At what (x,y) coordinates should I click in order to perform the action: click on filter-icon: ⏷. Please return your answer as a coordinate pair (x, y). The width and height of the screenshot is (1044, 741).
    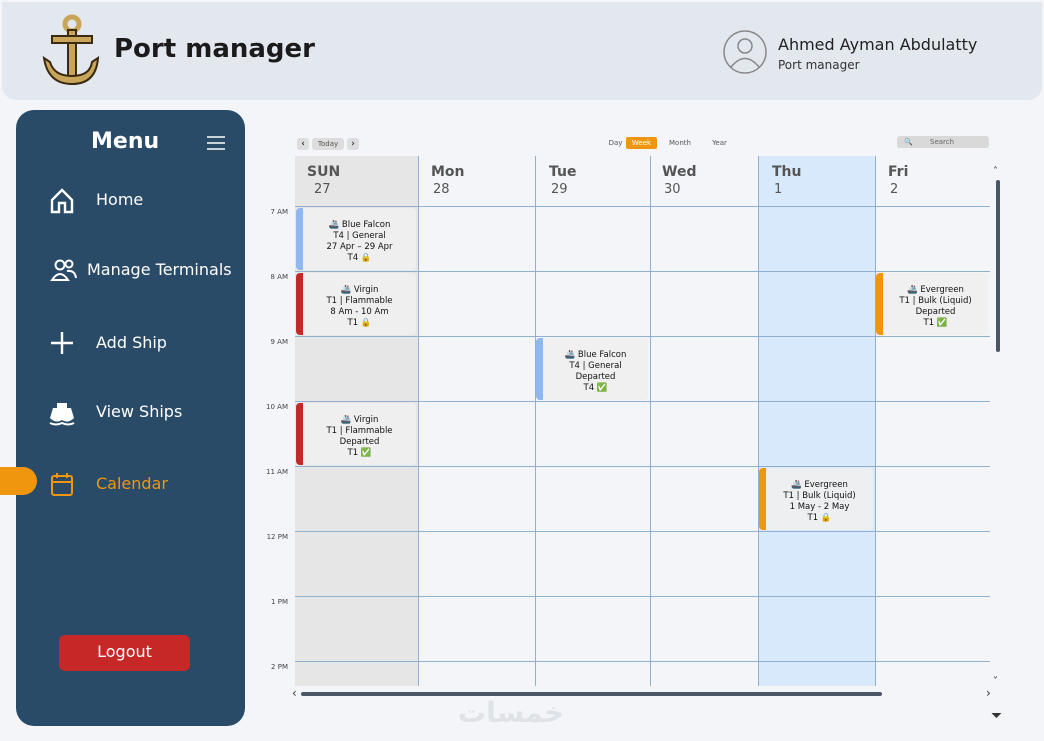
    Looking at the image, I should click on (997, 716).